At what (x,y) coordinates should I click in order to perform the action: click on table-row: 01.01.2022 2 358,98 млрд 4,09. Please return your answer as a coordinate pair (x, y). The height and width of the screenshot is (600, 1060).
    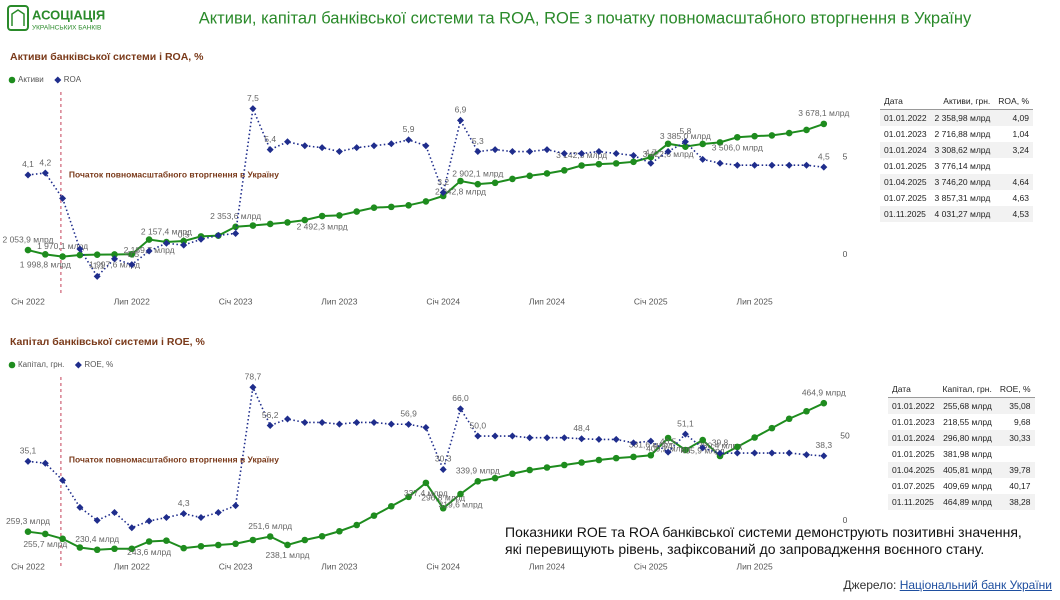
    Looking at the image, I should click on (956, 117).